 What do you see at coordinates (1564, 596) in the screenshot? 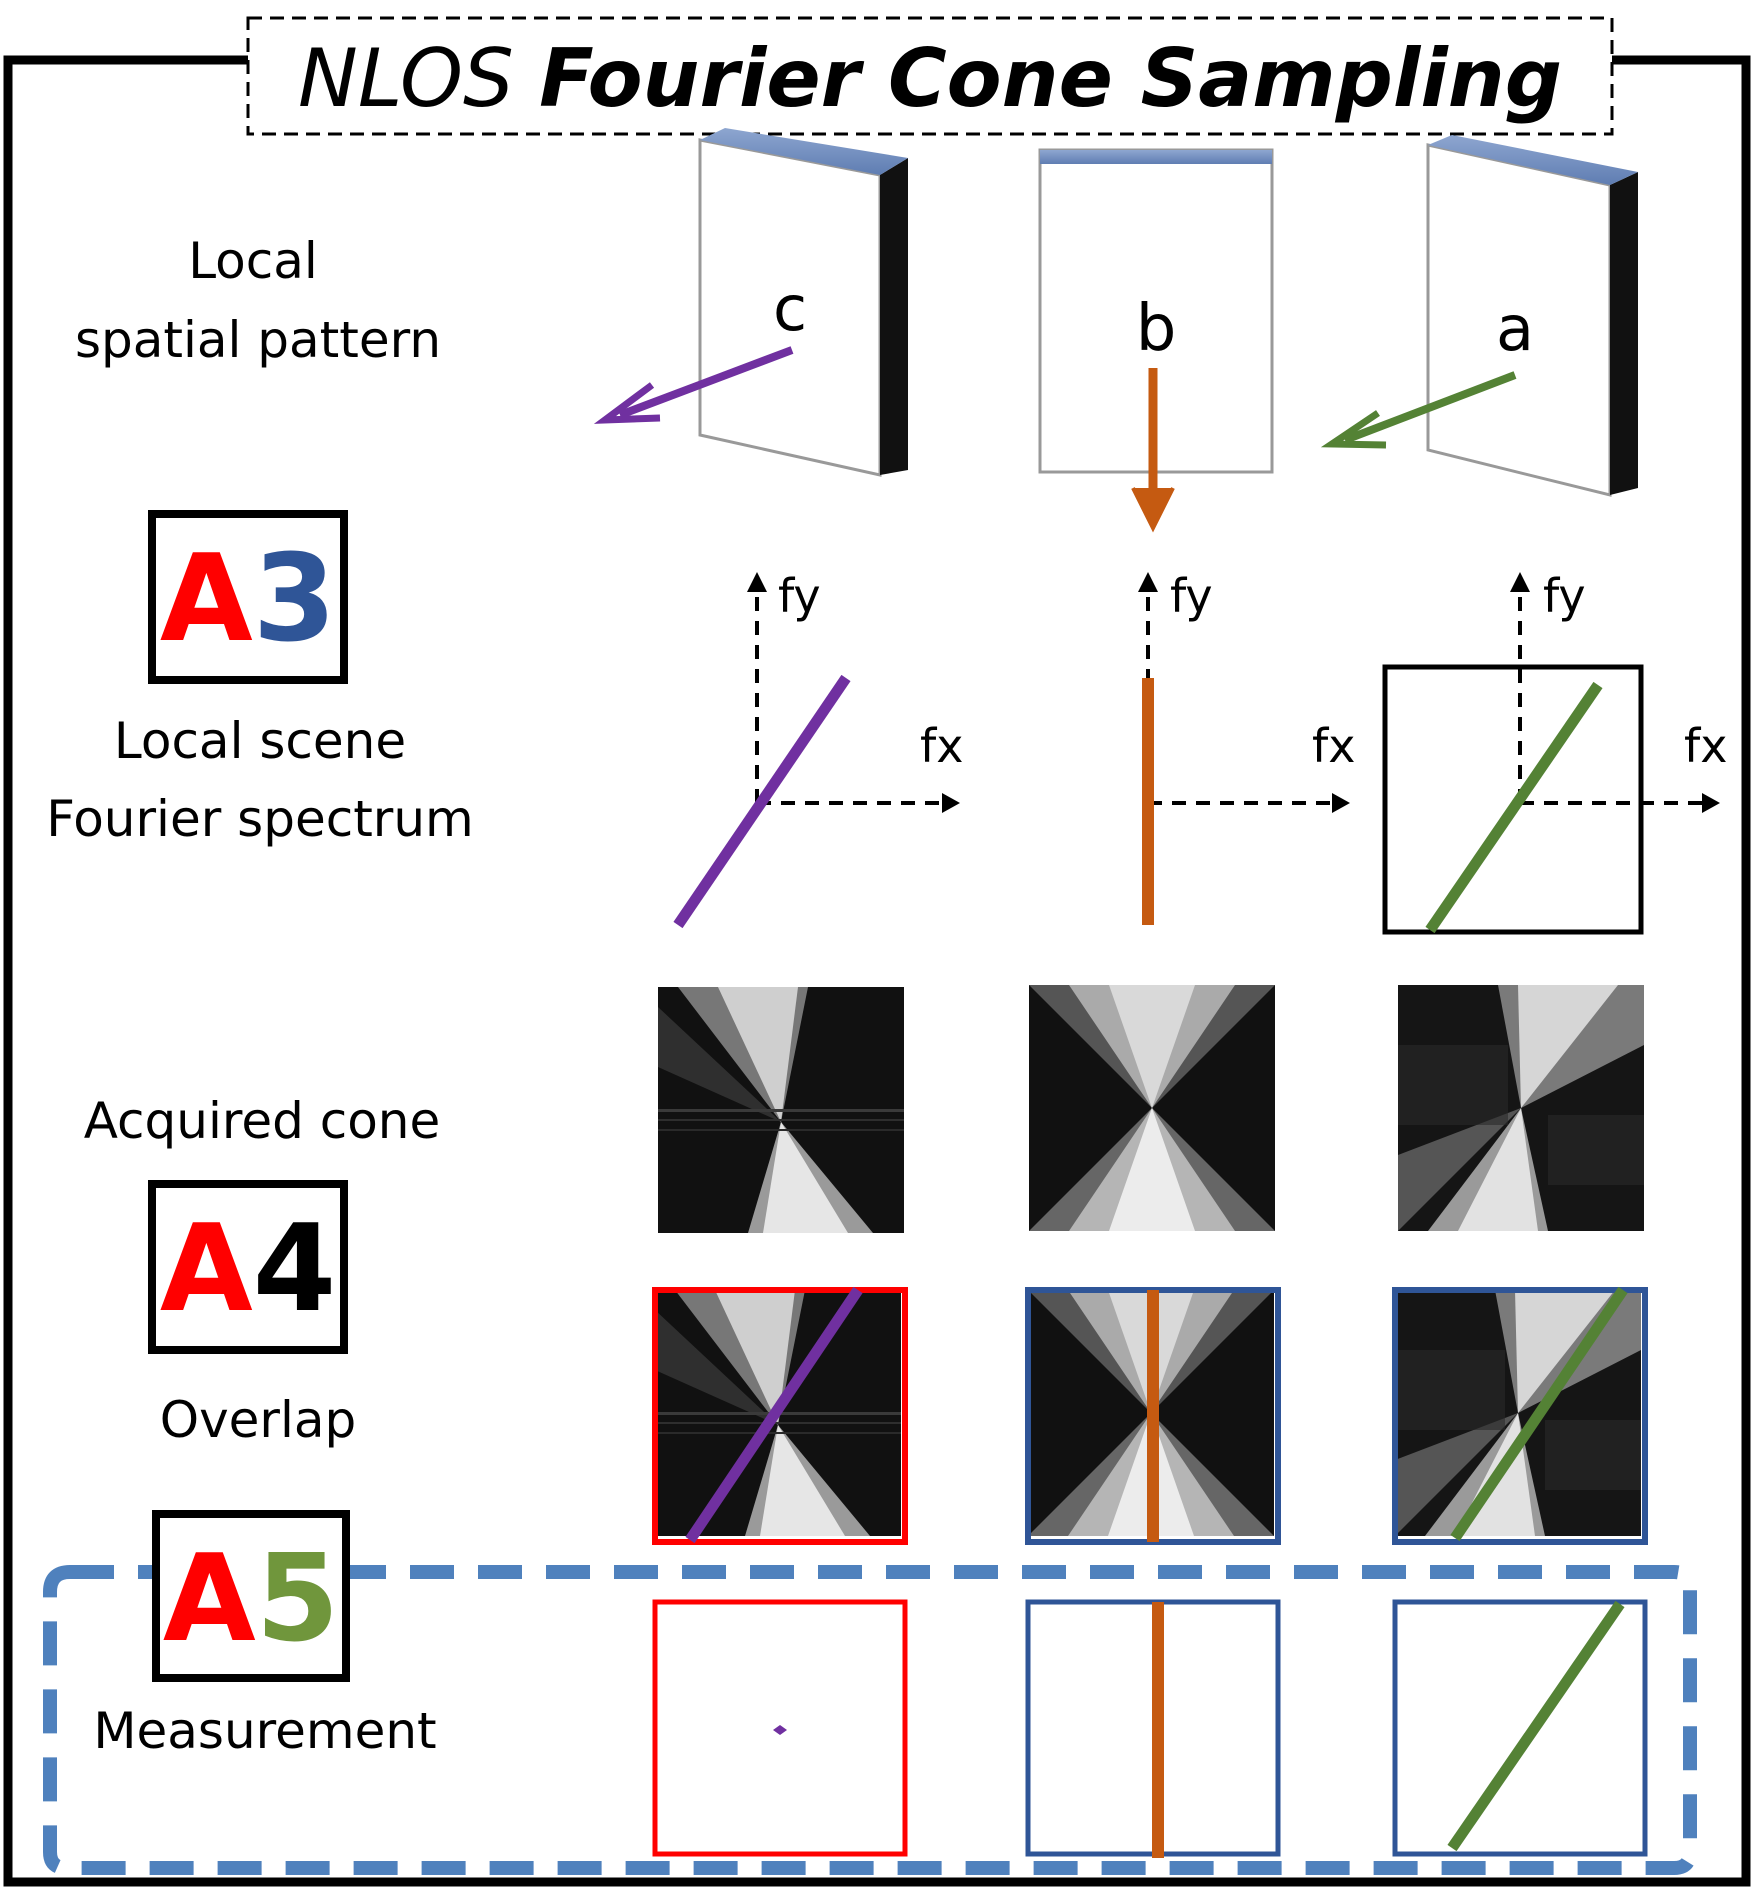
I see `axis-fy-a: fy` at bounding box center [1564, 596].